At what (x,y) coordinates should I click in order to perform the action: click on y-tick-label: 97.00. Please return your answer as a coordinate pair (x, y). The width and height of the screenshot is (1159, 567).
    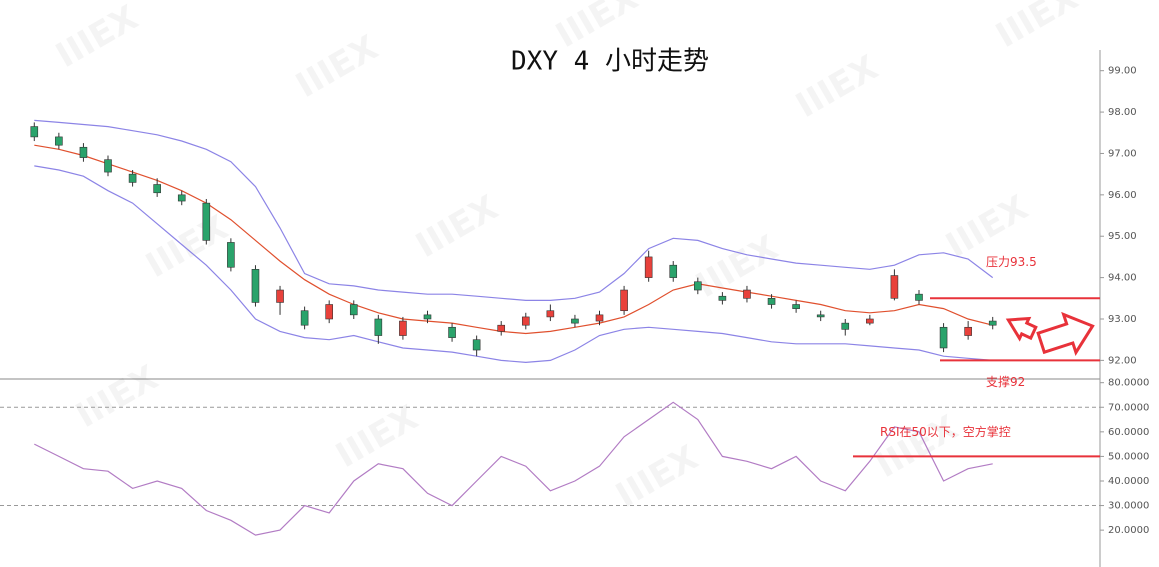
    Looking at the image, I should click on (1122, 153).